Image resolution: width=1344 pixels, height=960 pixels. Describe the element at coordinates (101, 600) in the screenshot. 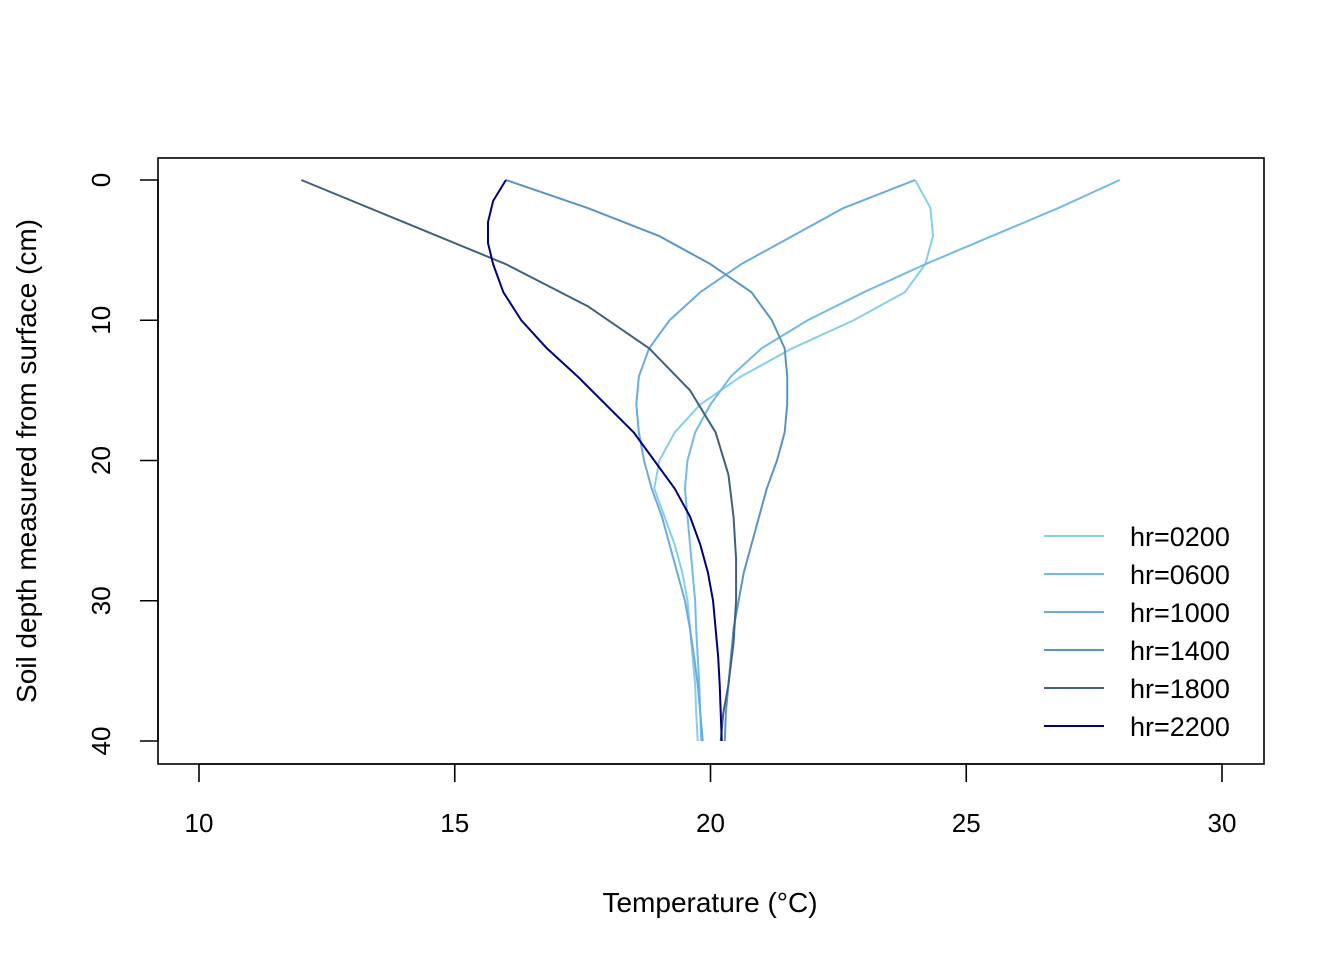

I see `y-tick-label-3: 30` at that location.